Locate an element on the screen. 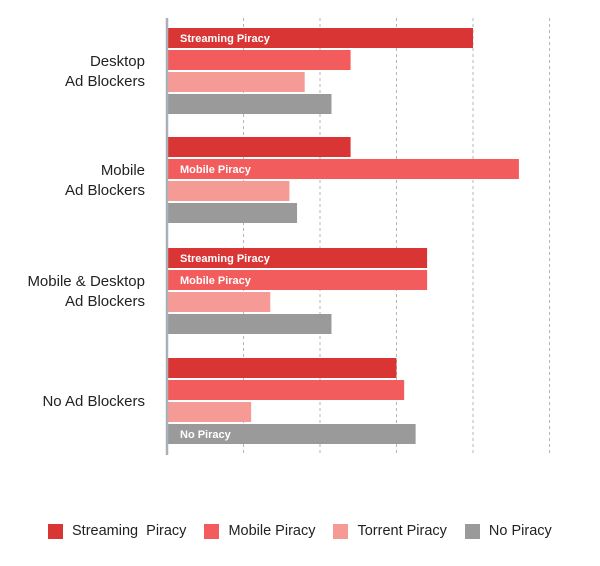  legend-item: Streaming Piracy is located at coordinates (117, 531).